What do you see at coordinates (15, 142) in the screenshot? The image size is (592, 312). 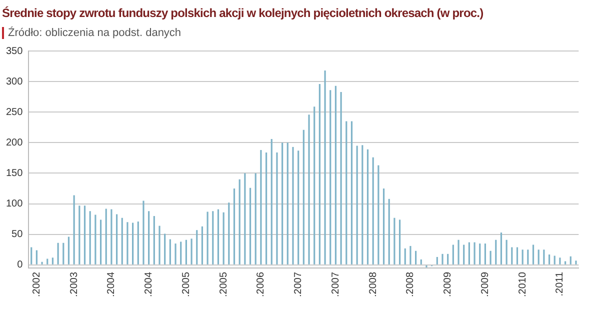 I see `y-tick-label: 200` at bounding box center [15, 142].